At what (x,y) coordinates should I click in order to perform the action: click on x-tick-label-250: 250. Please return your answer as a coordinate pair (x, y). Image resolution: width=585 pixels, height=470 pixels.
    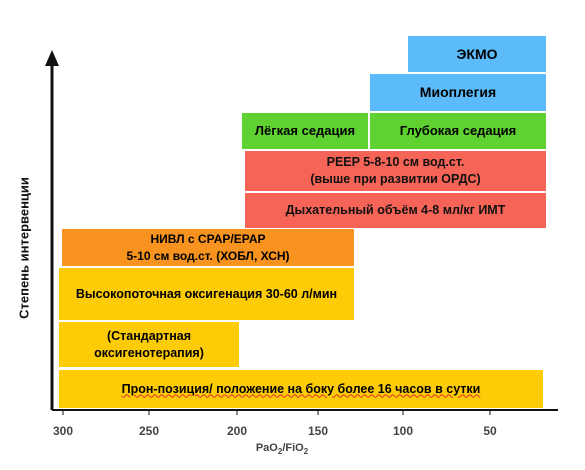
    Looking at the image, I should click on (149, 431).